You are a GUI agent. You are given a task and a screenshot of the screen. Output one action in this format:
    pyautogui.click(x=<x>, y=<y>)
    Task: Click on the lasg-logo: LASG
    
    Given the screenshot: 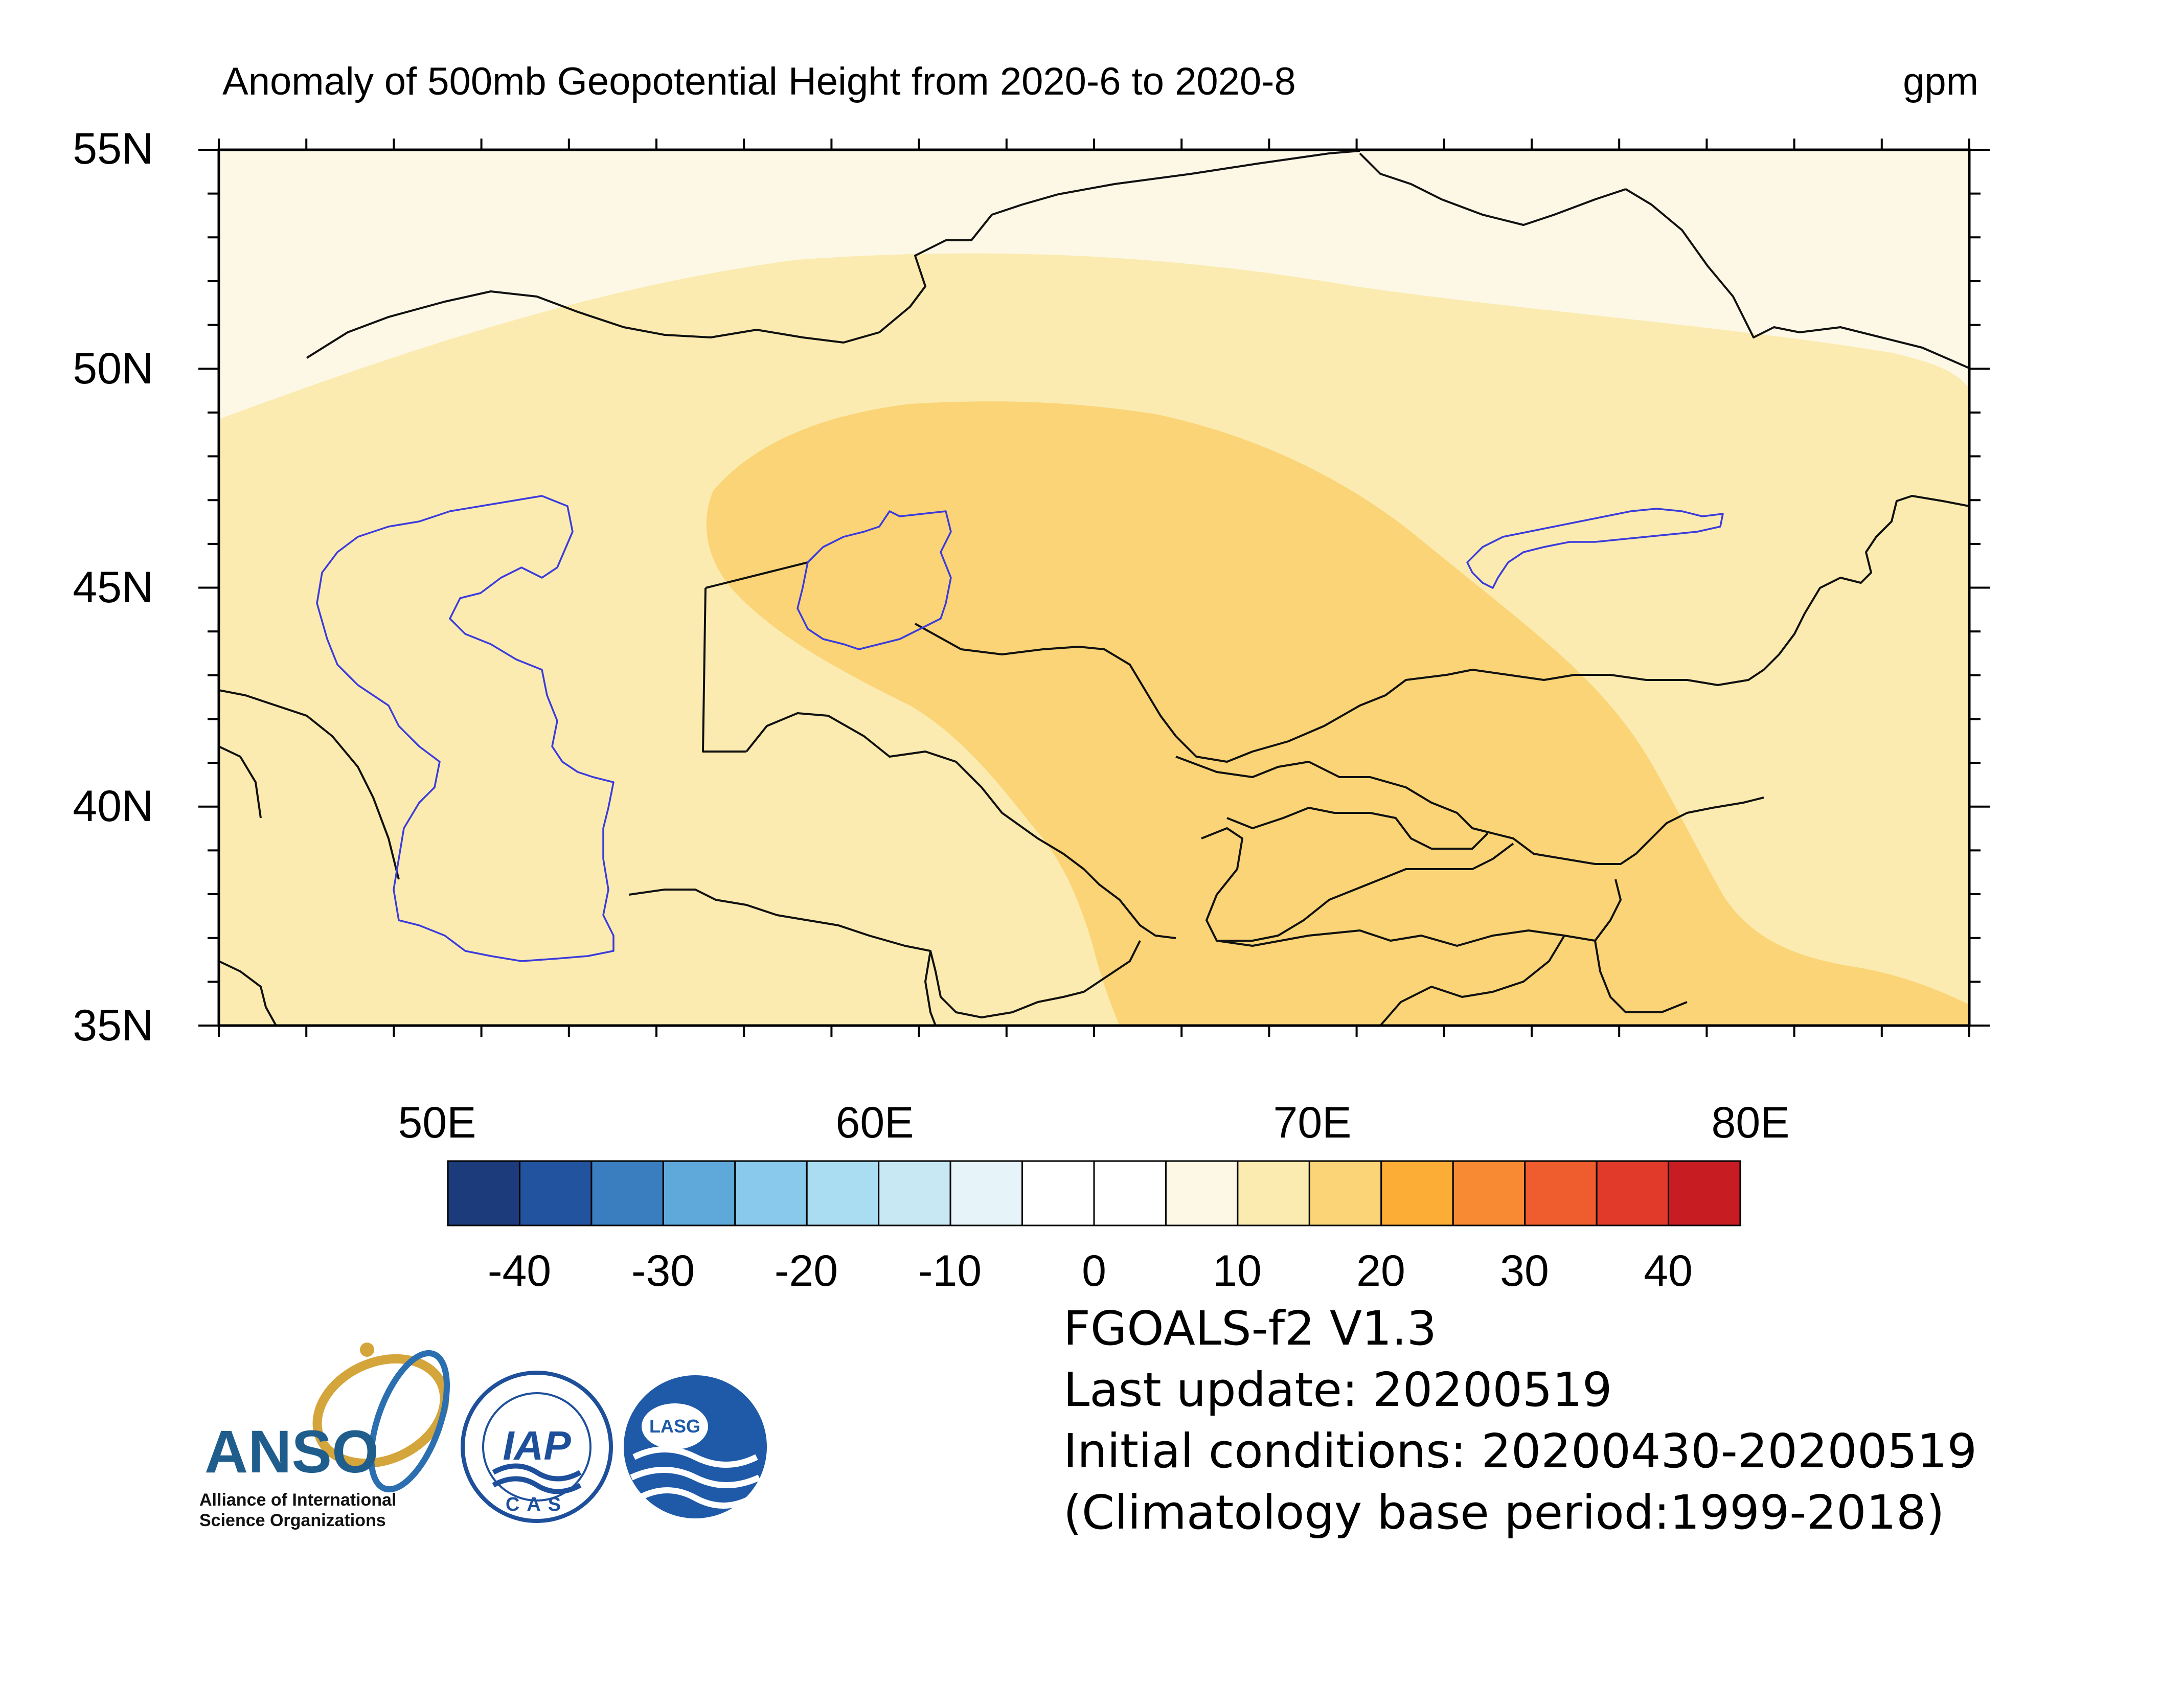 What is the action you would take?
    pyautogui.click(x=695, y=1446)
    